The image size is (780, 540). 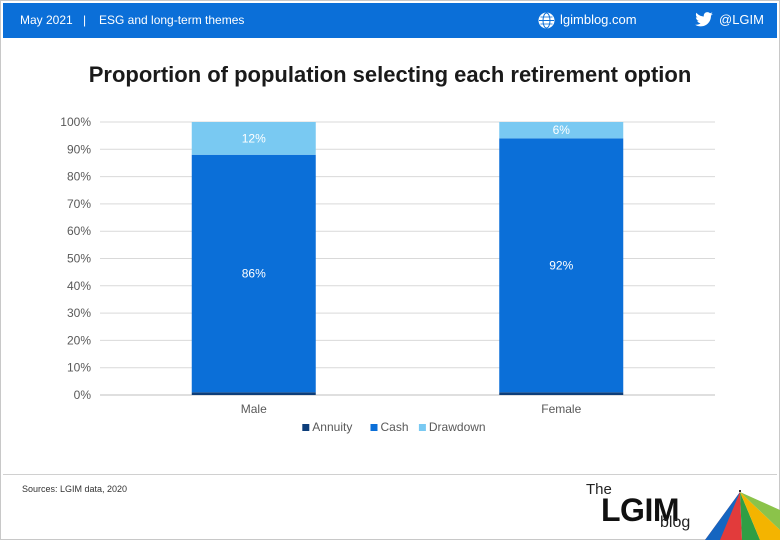 What do you see at coordinates (546, 20) in the screenshot?
I see `globe-icon` at bounding box center [546, 20].